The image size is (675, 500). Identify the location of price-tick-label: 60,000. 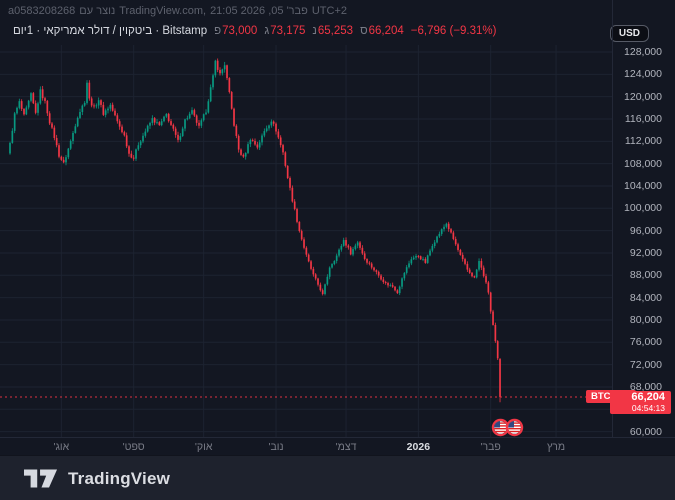
(645, 431).